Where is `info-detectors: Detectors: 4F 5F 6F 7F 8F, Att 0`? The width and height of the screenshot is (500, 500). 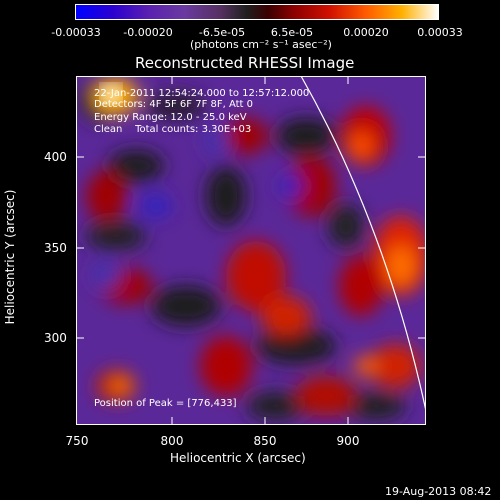
info-detectors: Detectors: 4F 5F 6F 7F 8F, Att 0 is located at coordinates (174, 104).